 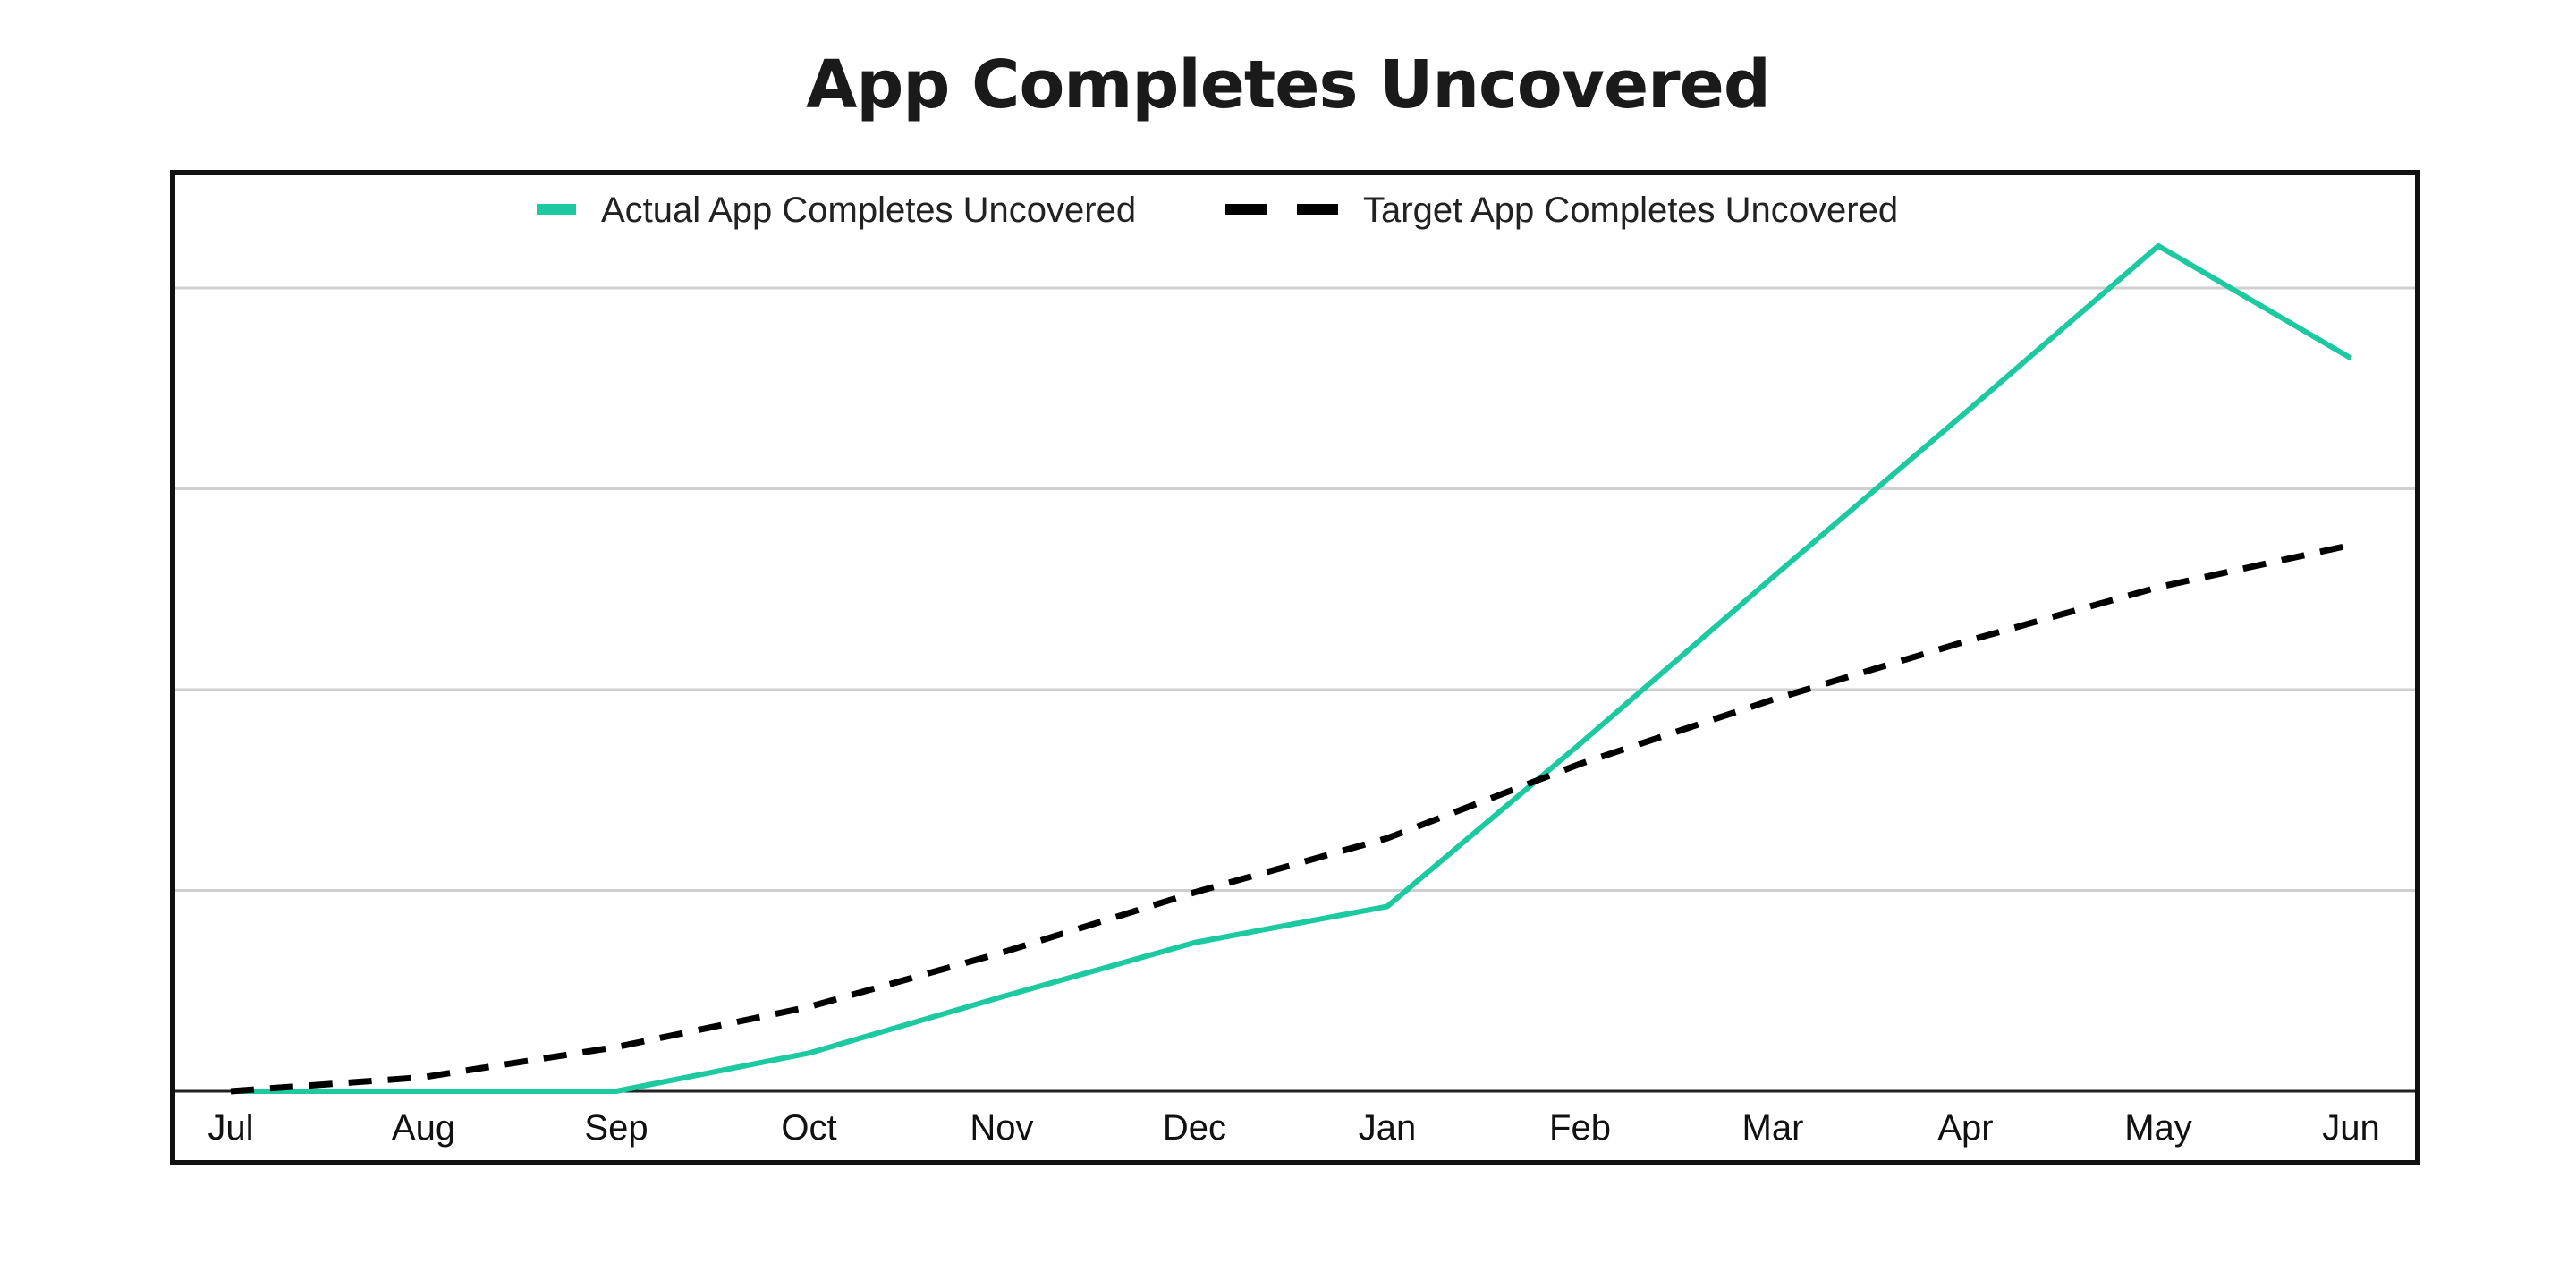 I want to click on x-tick-label: Feb, so click(x=1580, y=1128).